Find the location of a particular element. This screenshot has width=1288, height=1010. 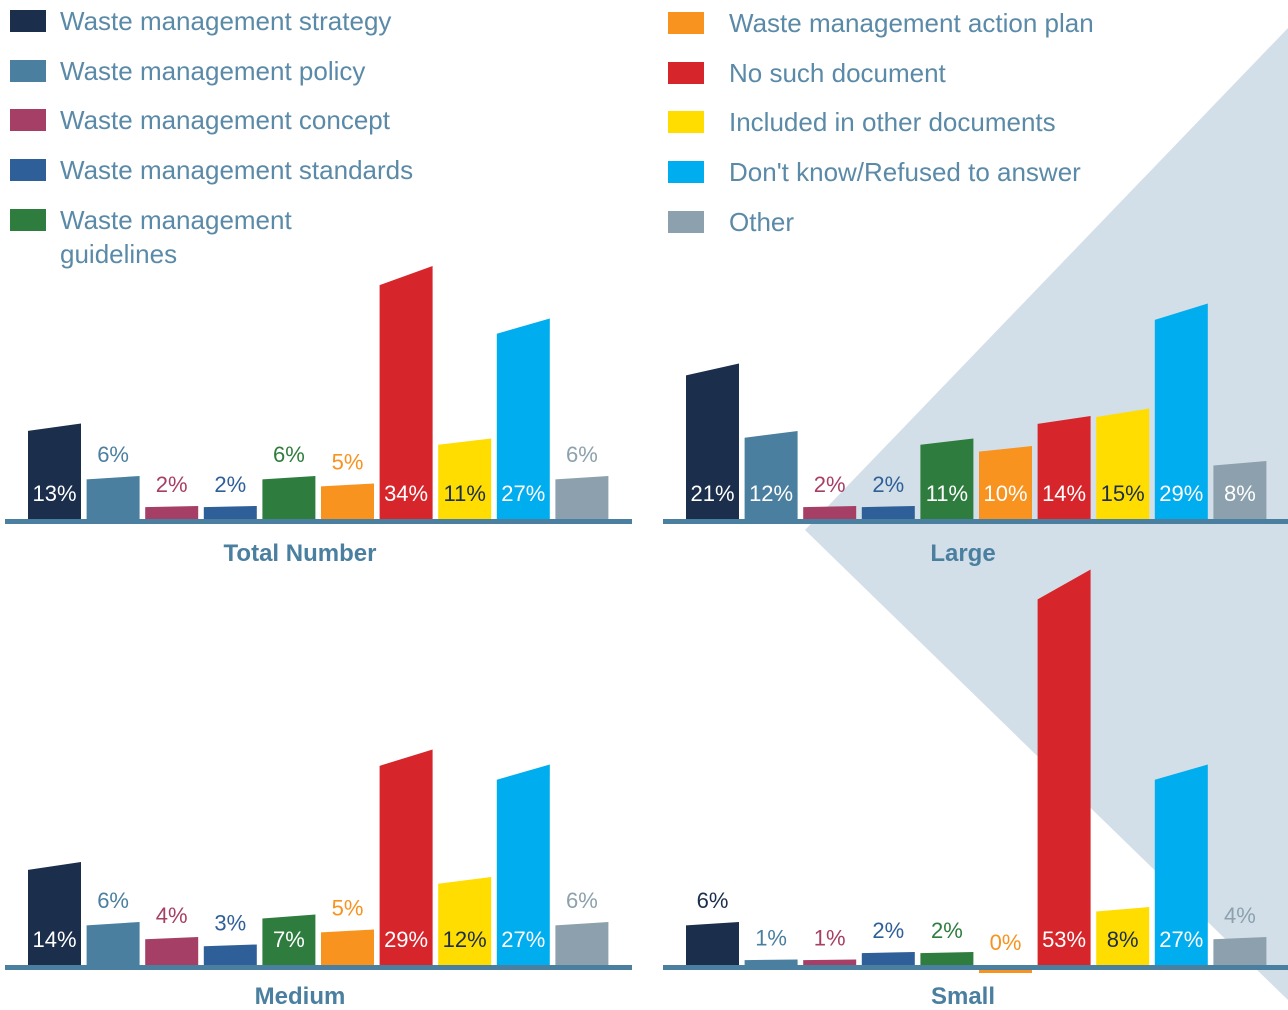

chart-title: Total Number is located at coordinates (300, 553).